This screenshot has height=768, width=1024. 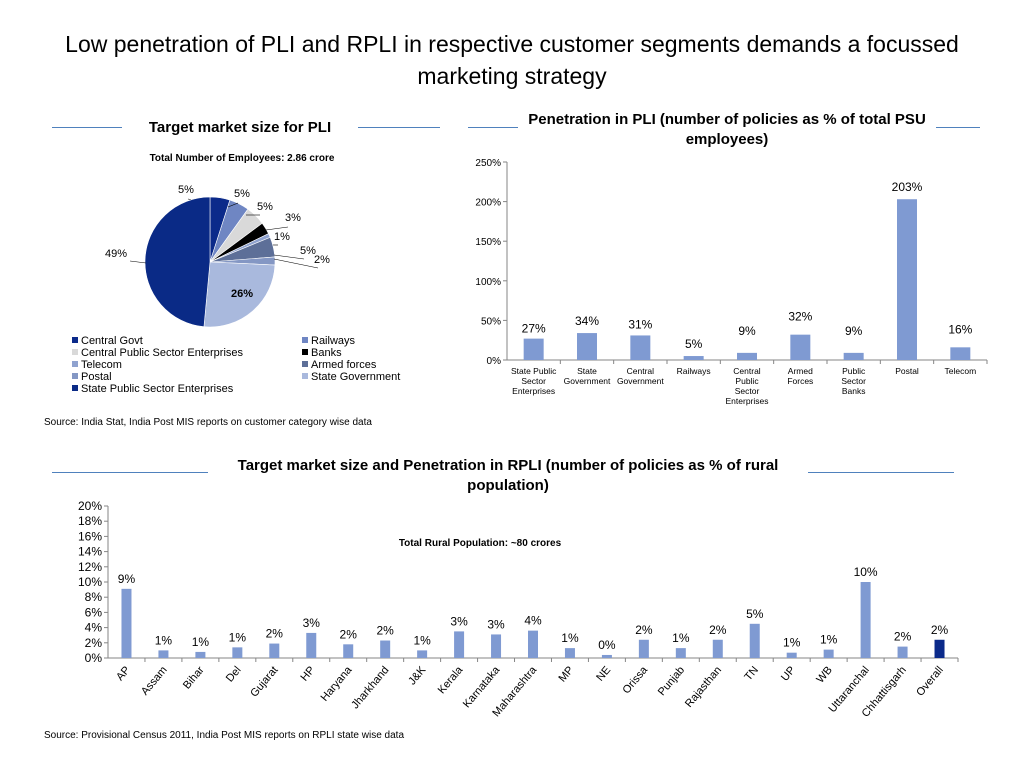 I want to click on bar-value-label: 32%, so click(x=800, y=317).